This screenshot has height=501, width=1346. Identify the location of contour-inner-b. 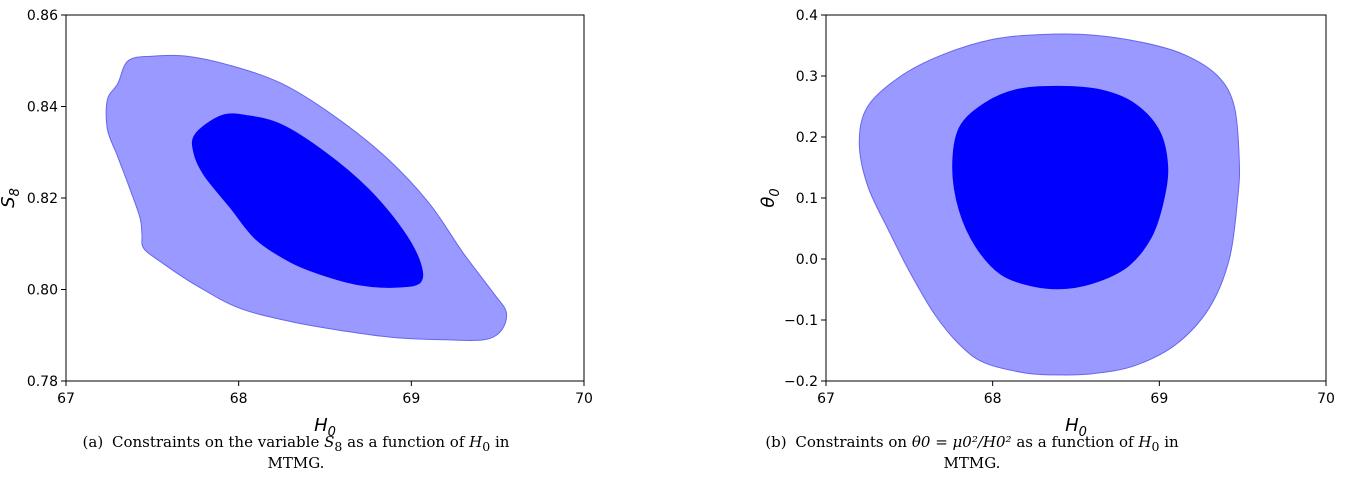
(1060, 187).